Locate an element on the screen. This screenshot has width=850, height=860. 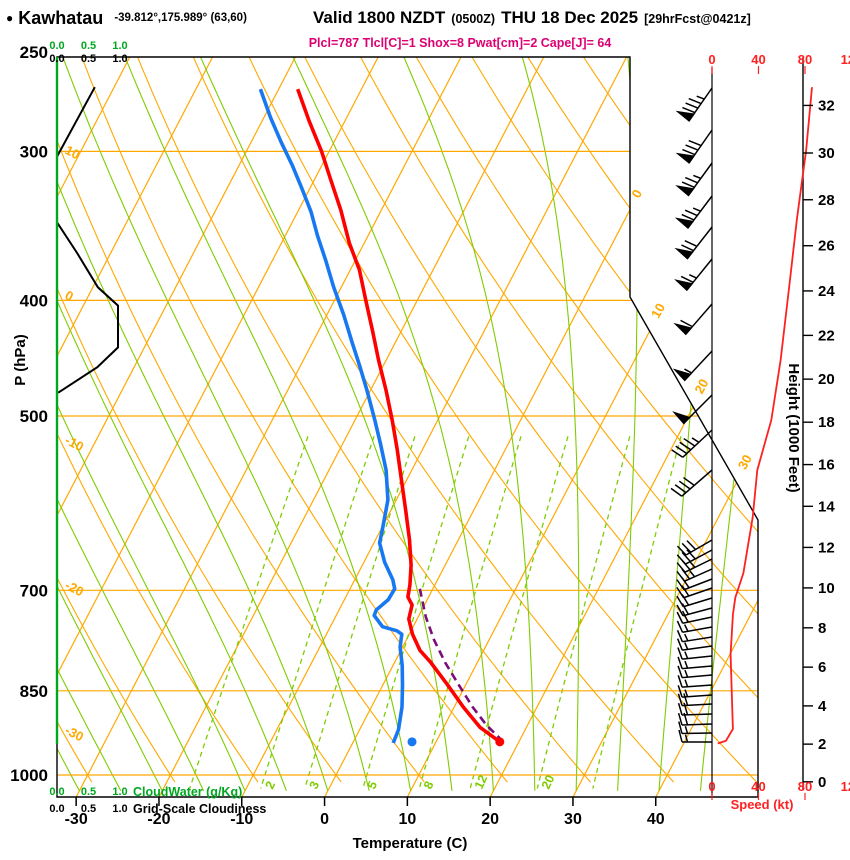
temp-tick-label: 0 is located at coordinates (324, 819).